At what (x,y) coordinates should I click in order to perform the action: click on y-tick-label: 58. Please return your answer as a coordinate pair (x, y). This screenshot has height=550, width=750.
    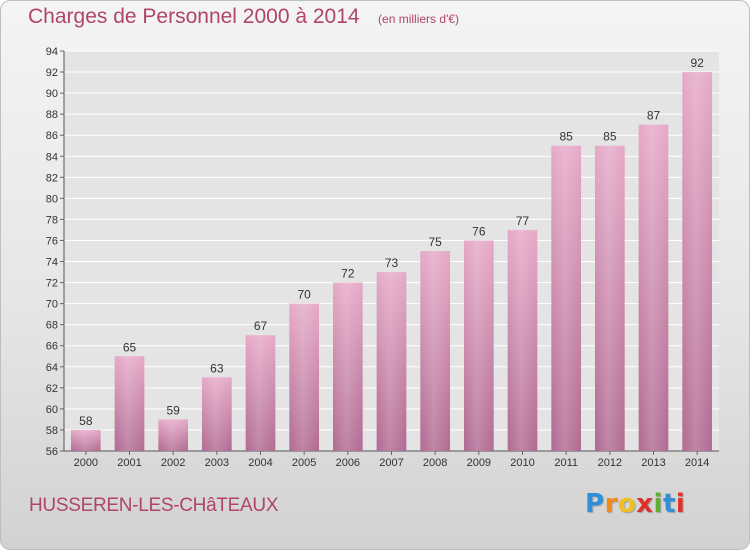
    Looking at the image, I should click on (52, 431).